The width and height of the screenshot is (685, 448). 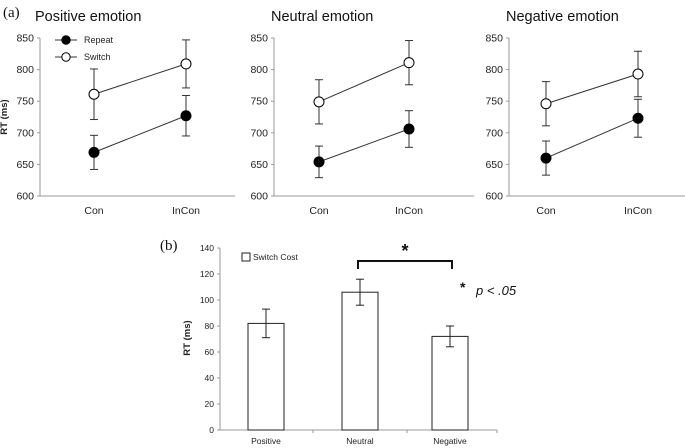 I want to click on bar-neutral, so click(x=360, y=361).